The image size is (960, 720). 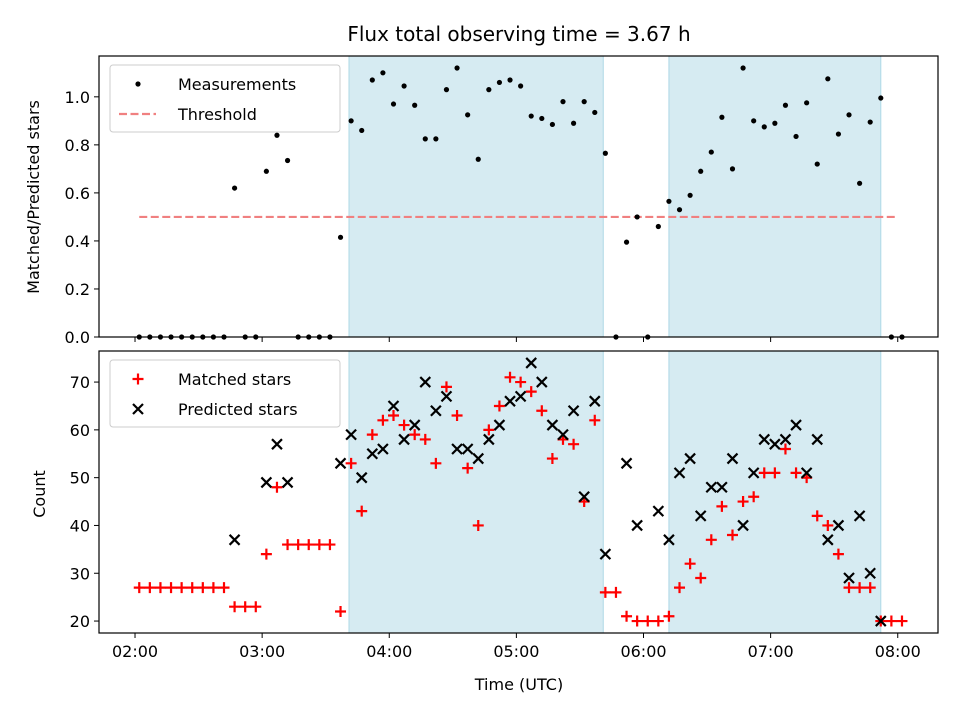 I want to click on legend-marker, so click(x=138, y=409).